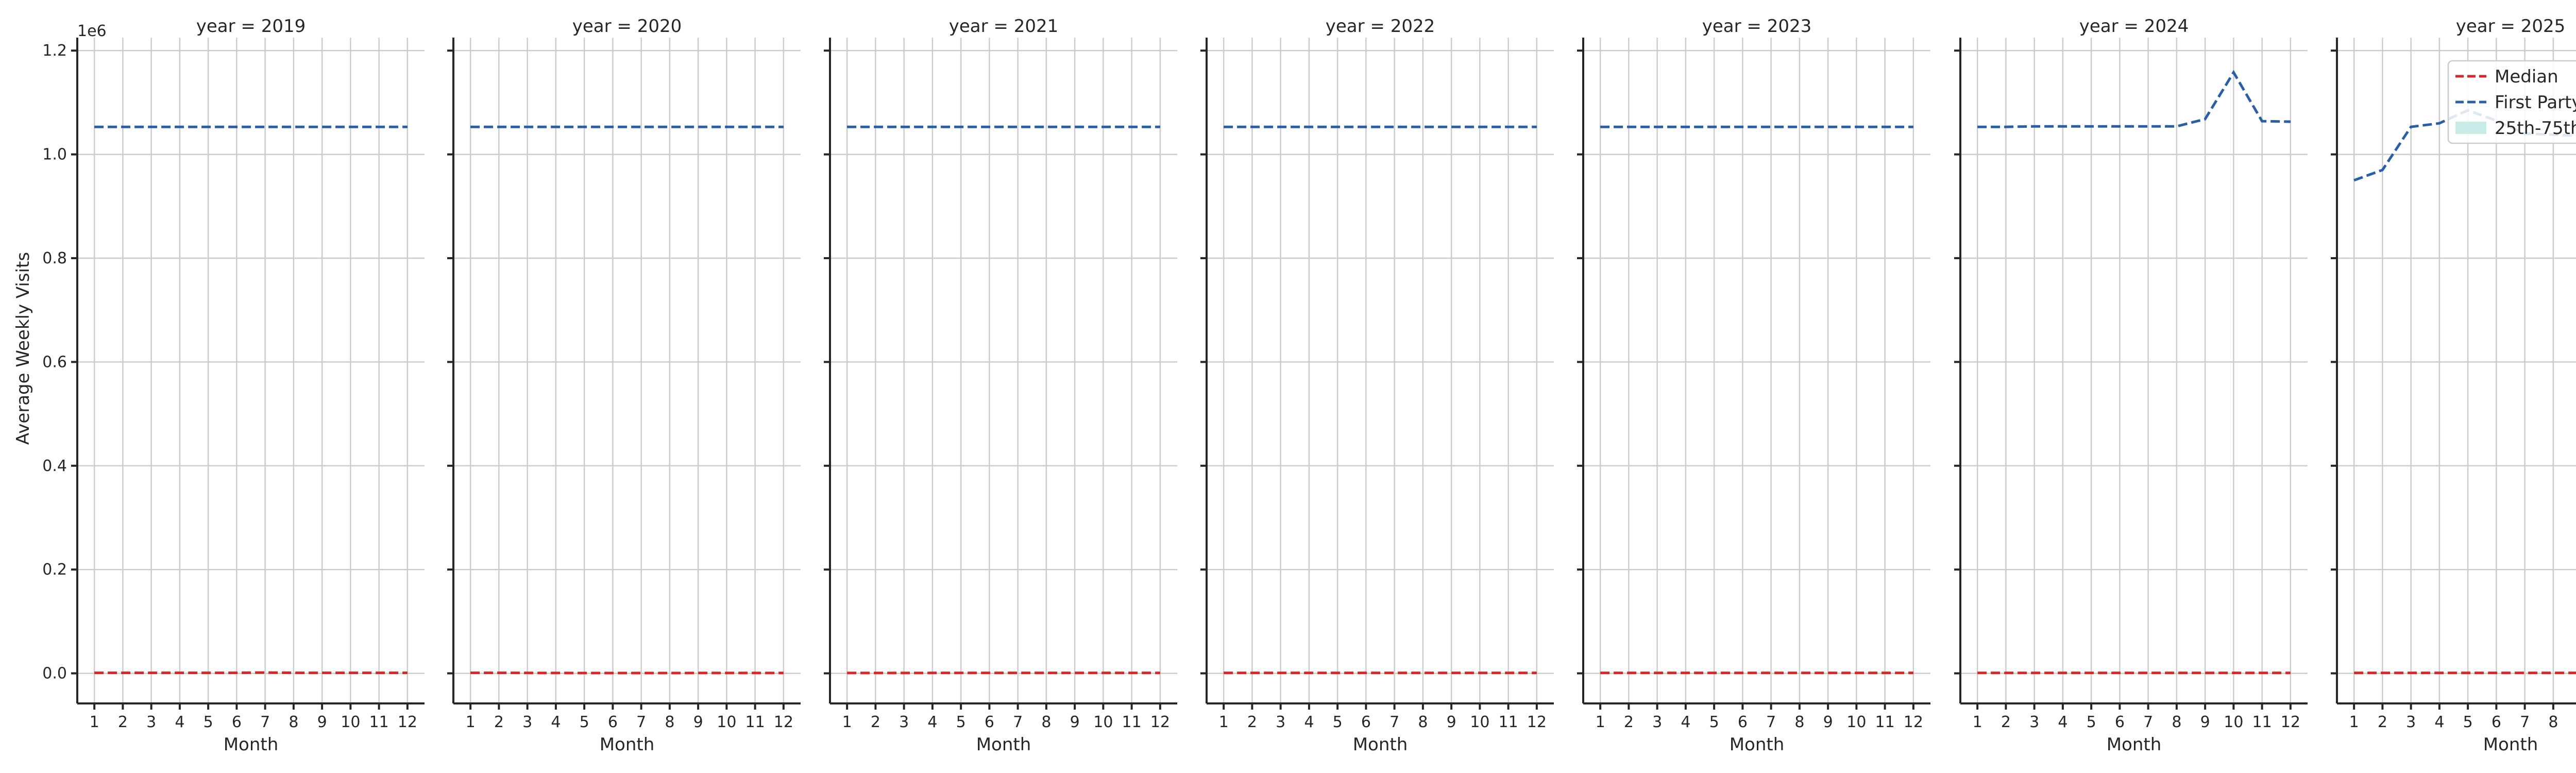 Image resolution: width=2576 pixels, height=773 pixels. Describe the element at coordinates (627, 26) in the screenshot. I see `panel-title: year = 2020` at that location.